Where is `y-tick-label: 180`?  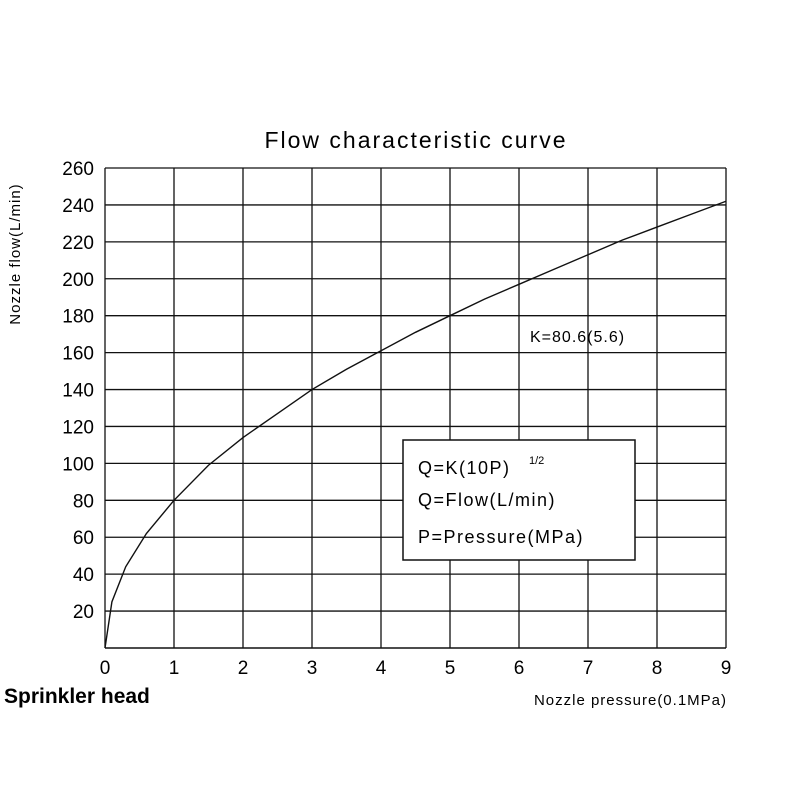 y-tick-label: 180 is located at coordinates (78, 317).